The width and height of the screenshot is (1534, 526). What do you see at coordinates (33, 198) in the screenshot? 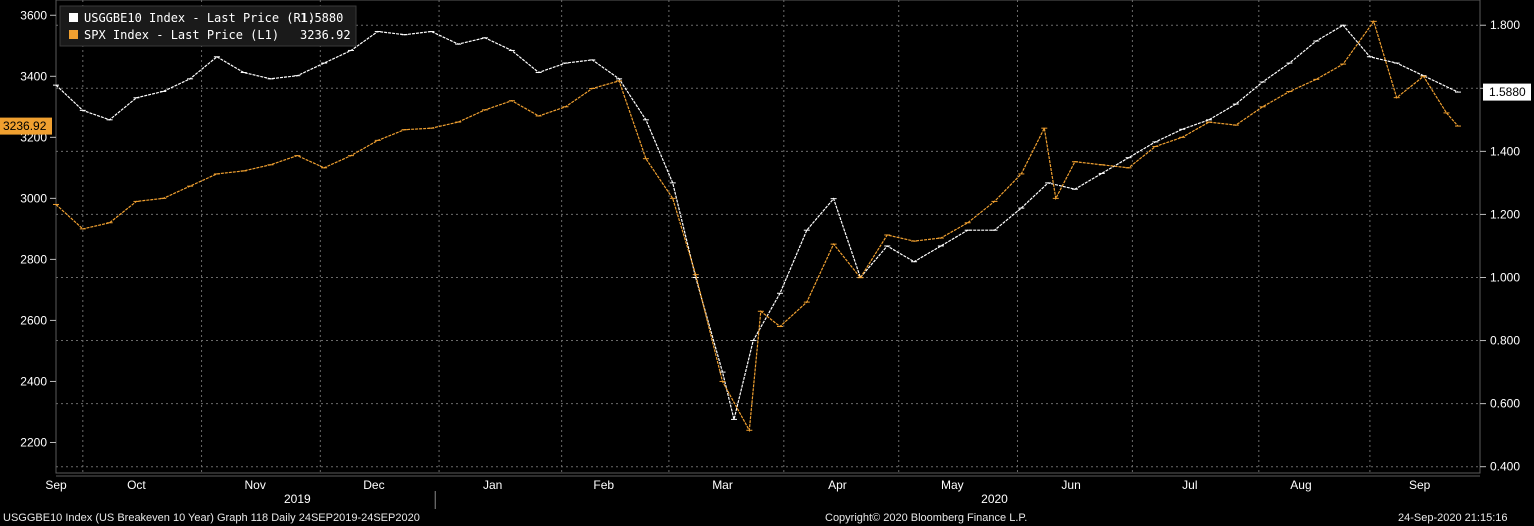
I see `left-tick-label: 3000` at bounding box center [33, 198].